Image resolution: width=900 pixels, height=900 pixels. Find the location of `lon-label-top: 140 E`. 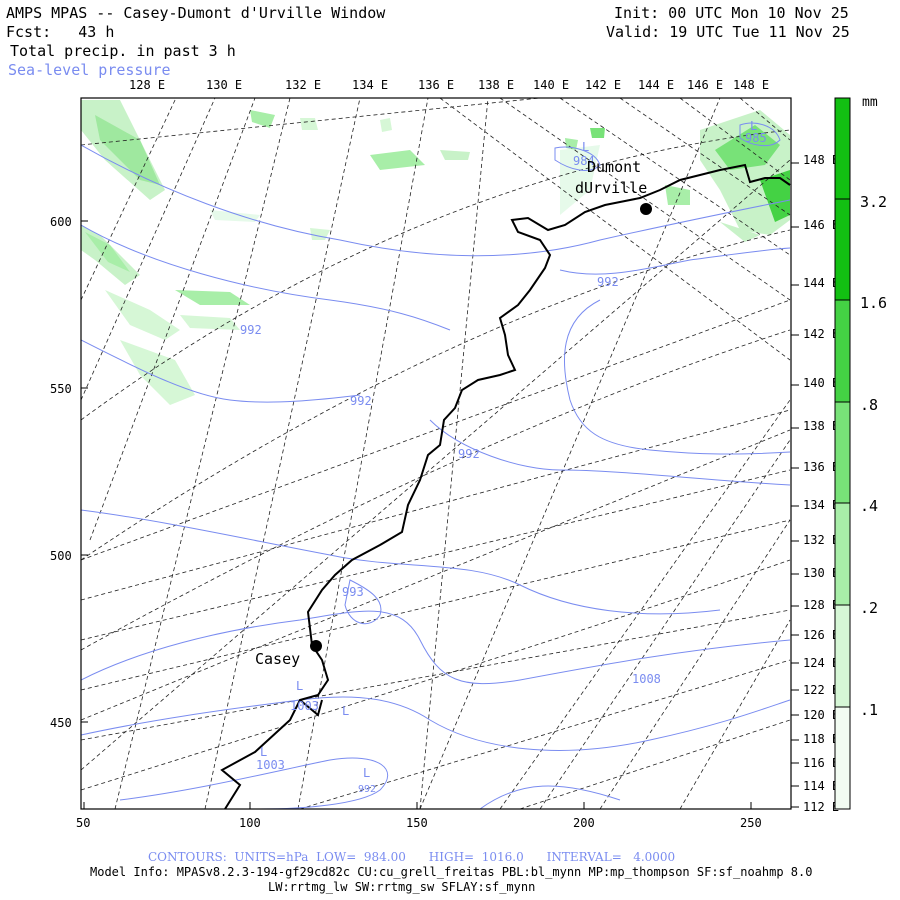

lon-label-top: 140 E is located at coordinates (551, 85).